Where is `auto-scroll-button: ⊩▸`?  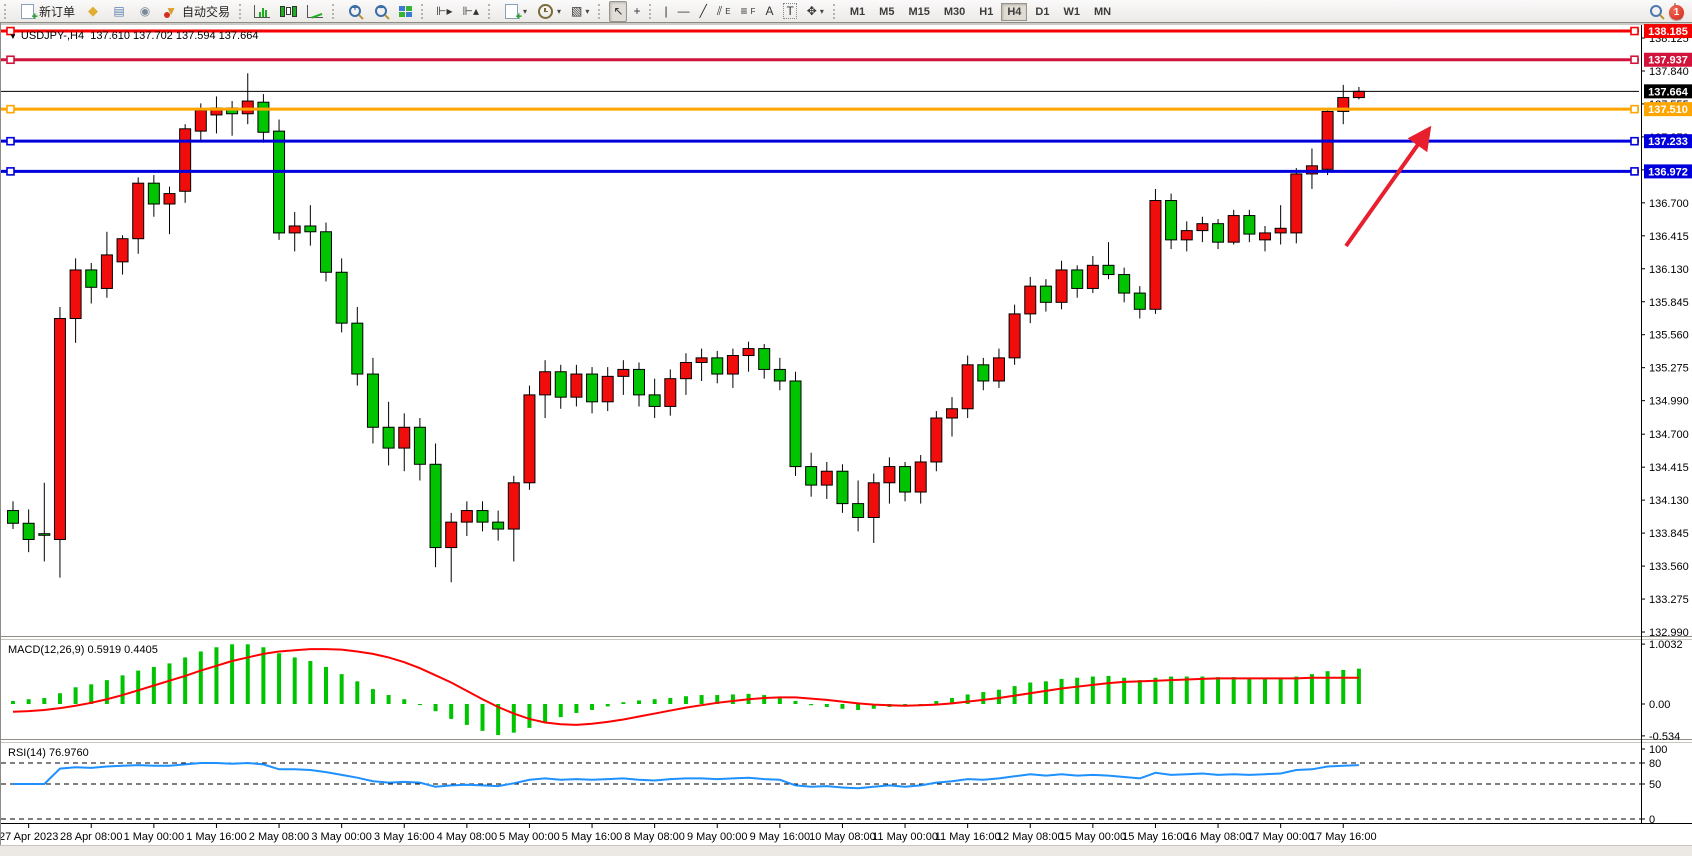 auto-scroll-button: ⊩▸ is located at coordinates (444, 11).